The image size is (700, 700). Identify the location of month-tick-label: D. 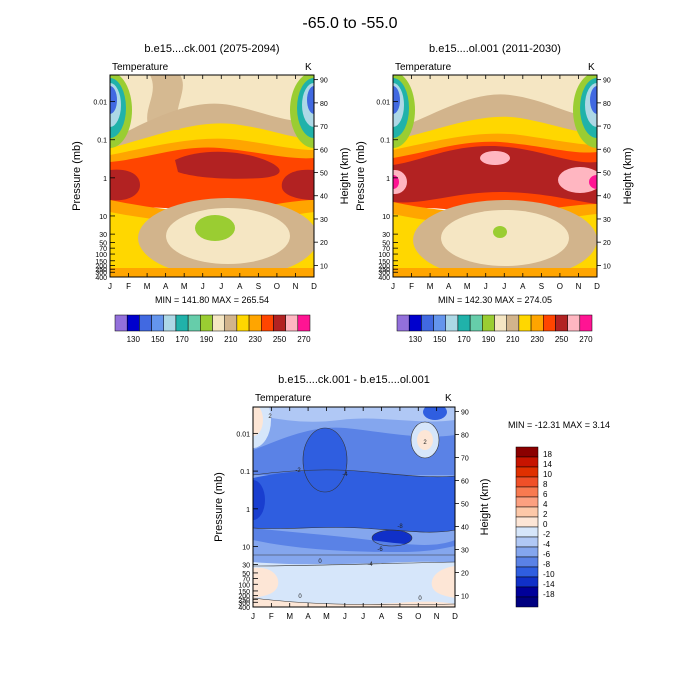
(597, 286).